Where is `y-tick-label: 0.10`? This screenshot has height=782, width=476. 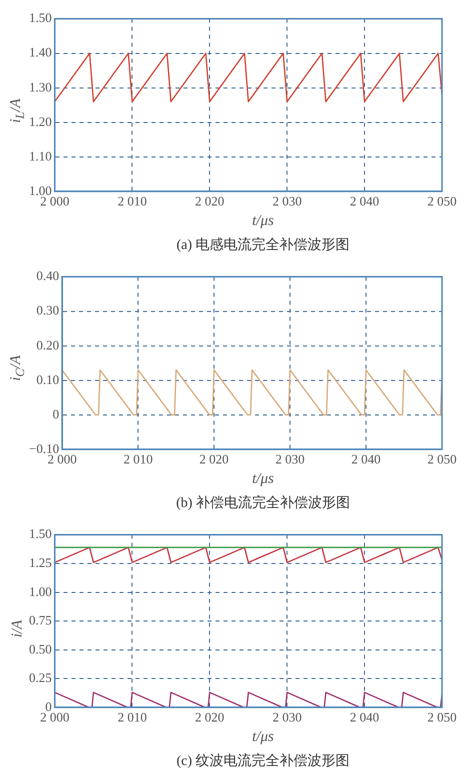
y-tick-label: 0.10 is located at coordinates (48, 379).